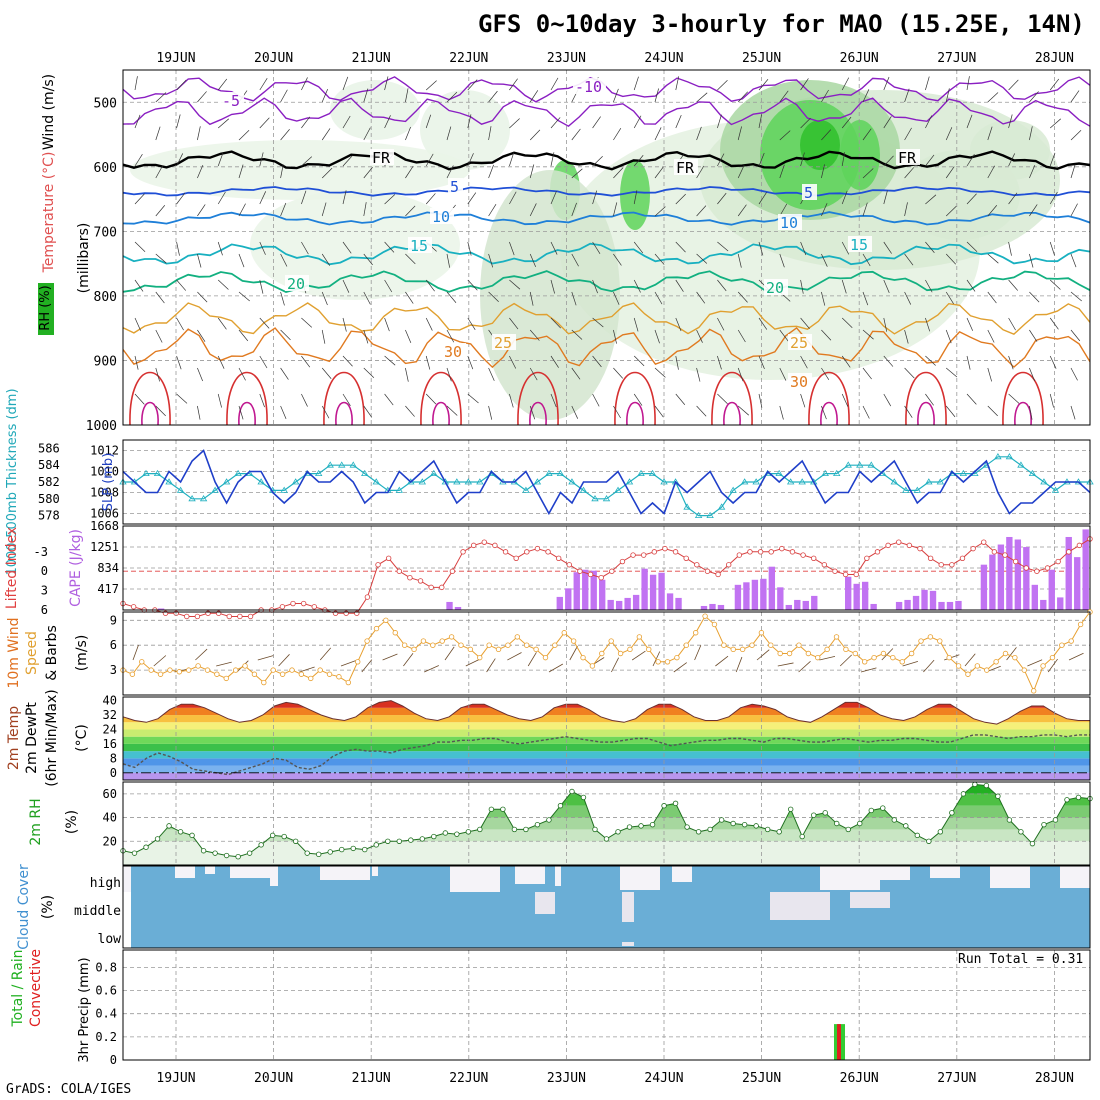 The width and height of the screenshot is (1100, 1100). I want to click on cape-tick-label: 417, so click(108, 589).